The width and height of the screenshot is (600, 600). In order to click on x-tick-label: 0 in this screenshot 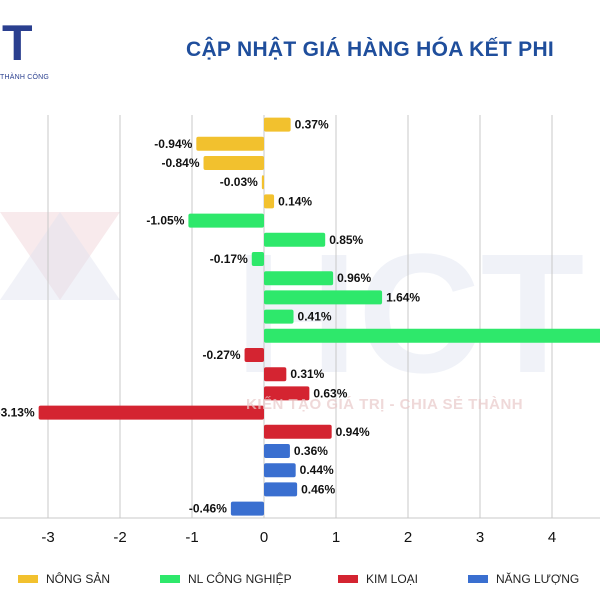, I will do `click(264, 537)`.